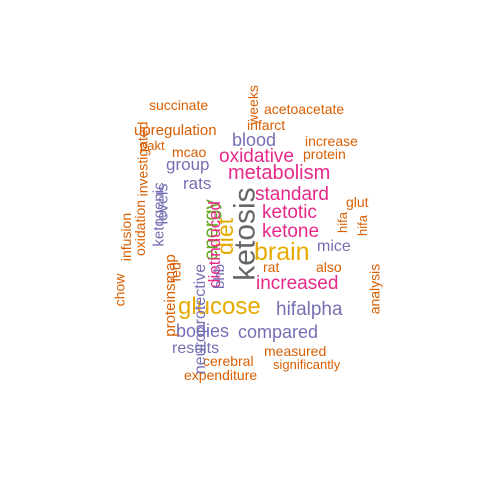  What do you see at coordinates (374, 289) in the screenshot?
I see `word-analysis: analysis` at bounding box center [374, 289].